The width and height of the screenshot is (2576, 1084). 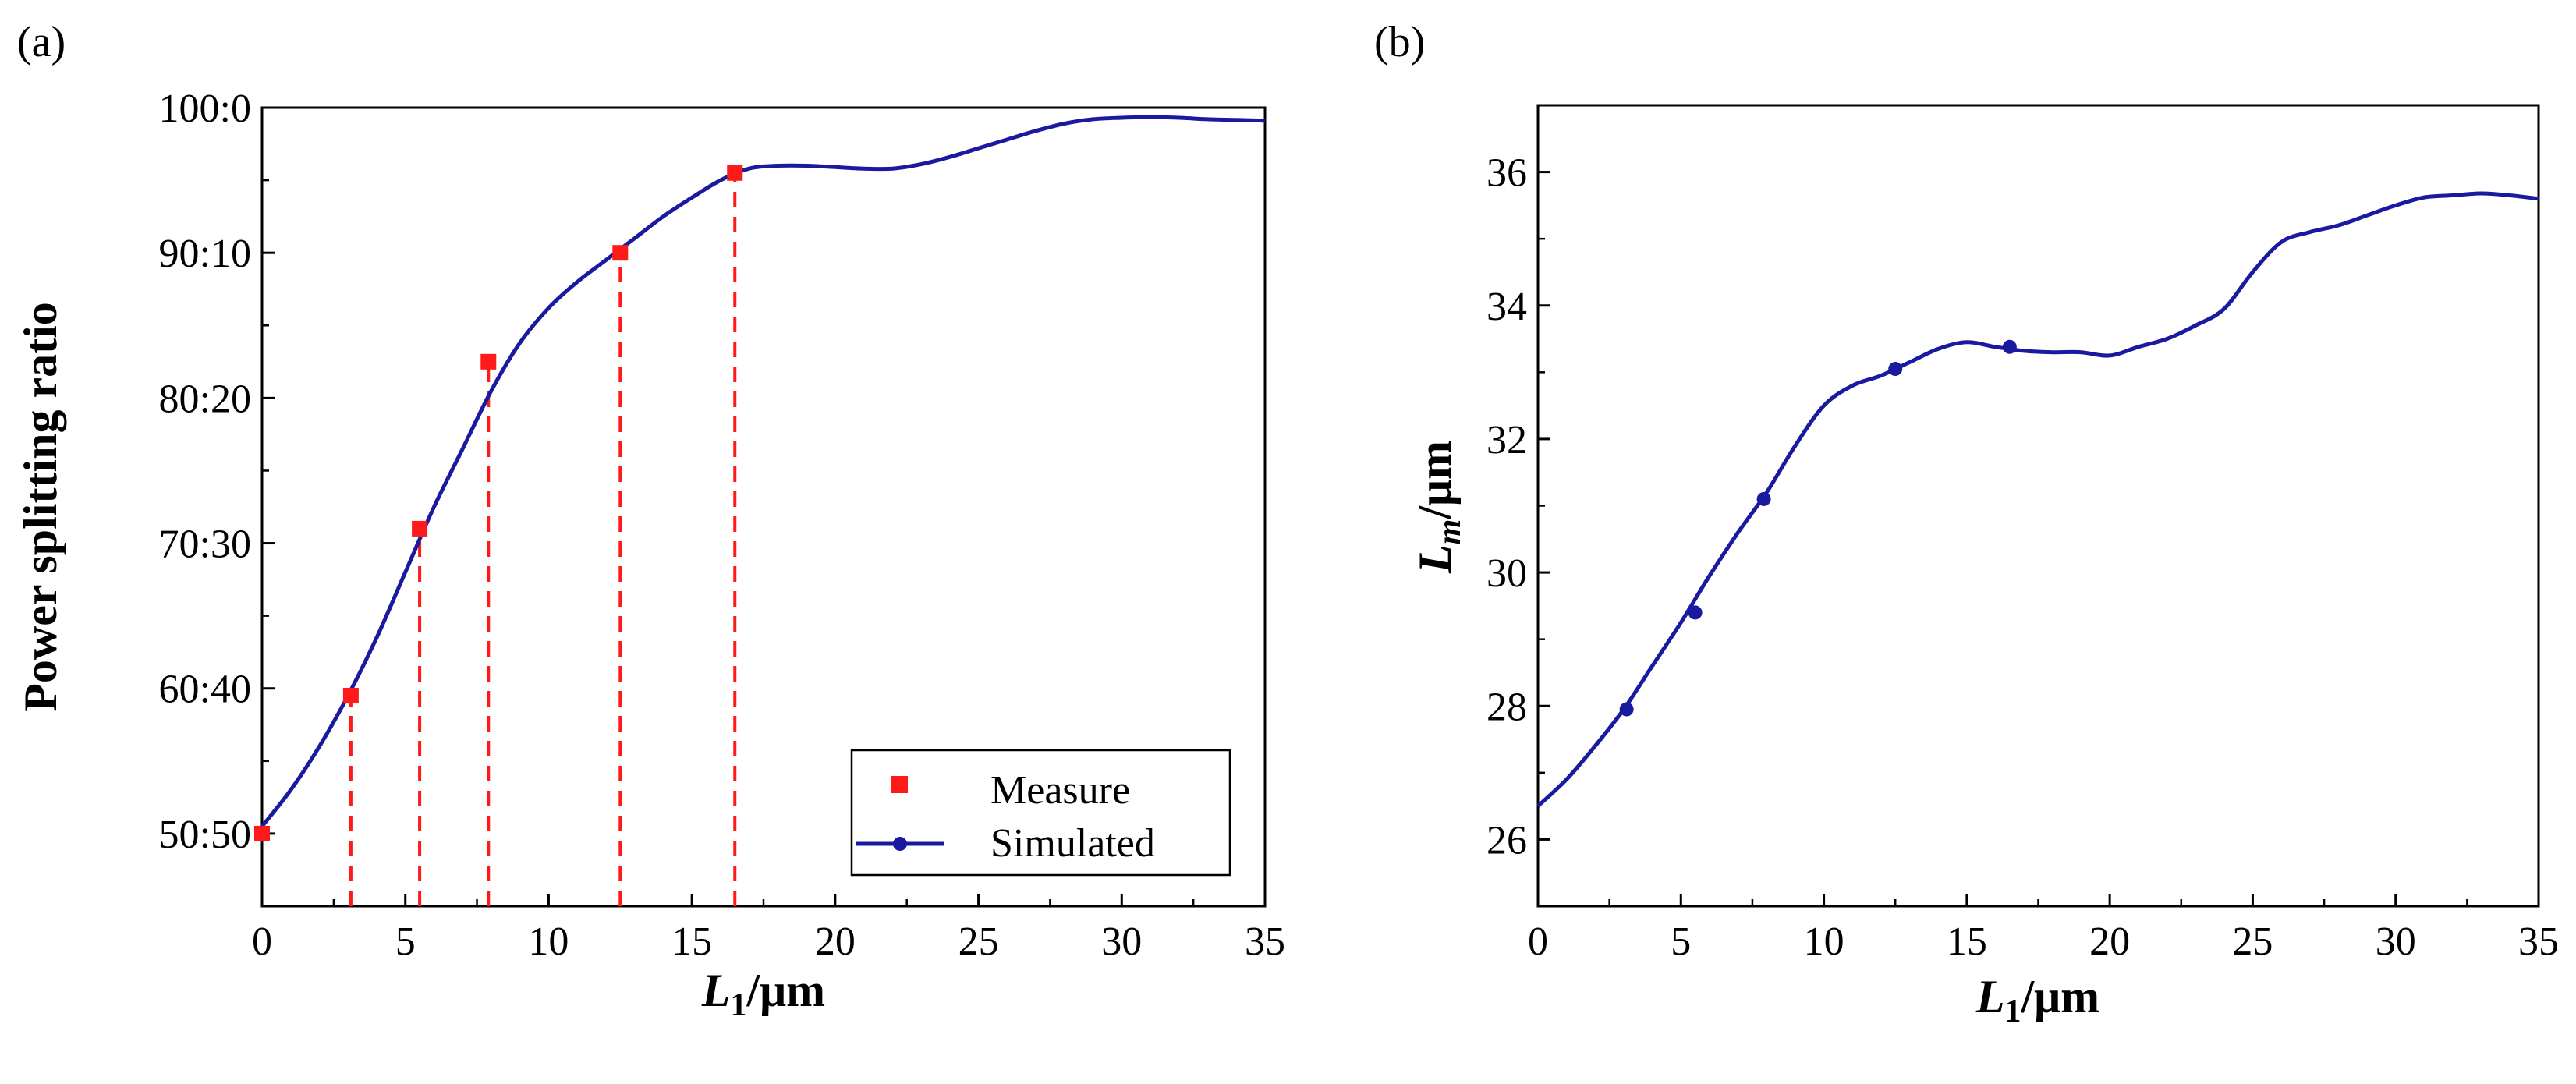 I want to click on panel-b-x-tick-label: 35, so click(x=2538, y=941).